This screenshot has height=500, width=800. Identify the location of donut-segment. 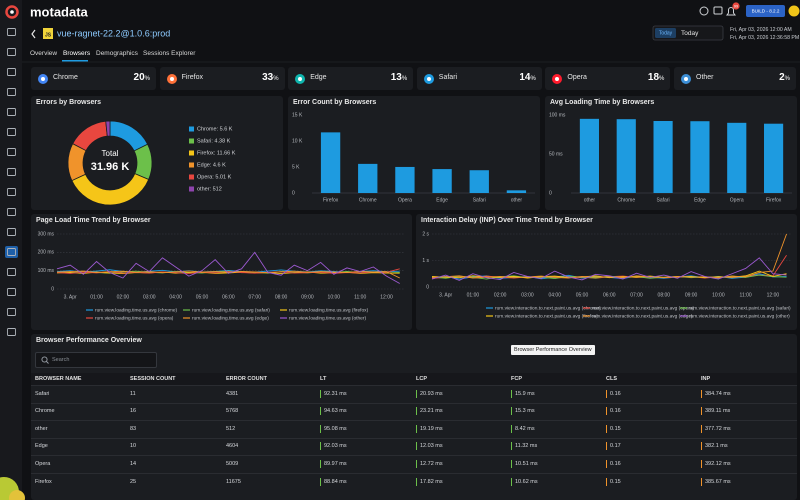
(129, 136).